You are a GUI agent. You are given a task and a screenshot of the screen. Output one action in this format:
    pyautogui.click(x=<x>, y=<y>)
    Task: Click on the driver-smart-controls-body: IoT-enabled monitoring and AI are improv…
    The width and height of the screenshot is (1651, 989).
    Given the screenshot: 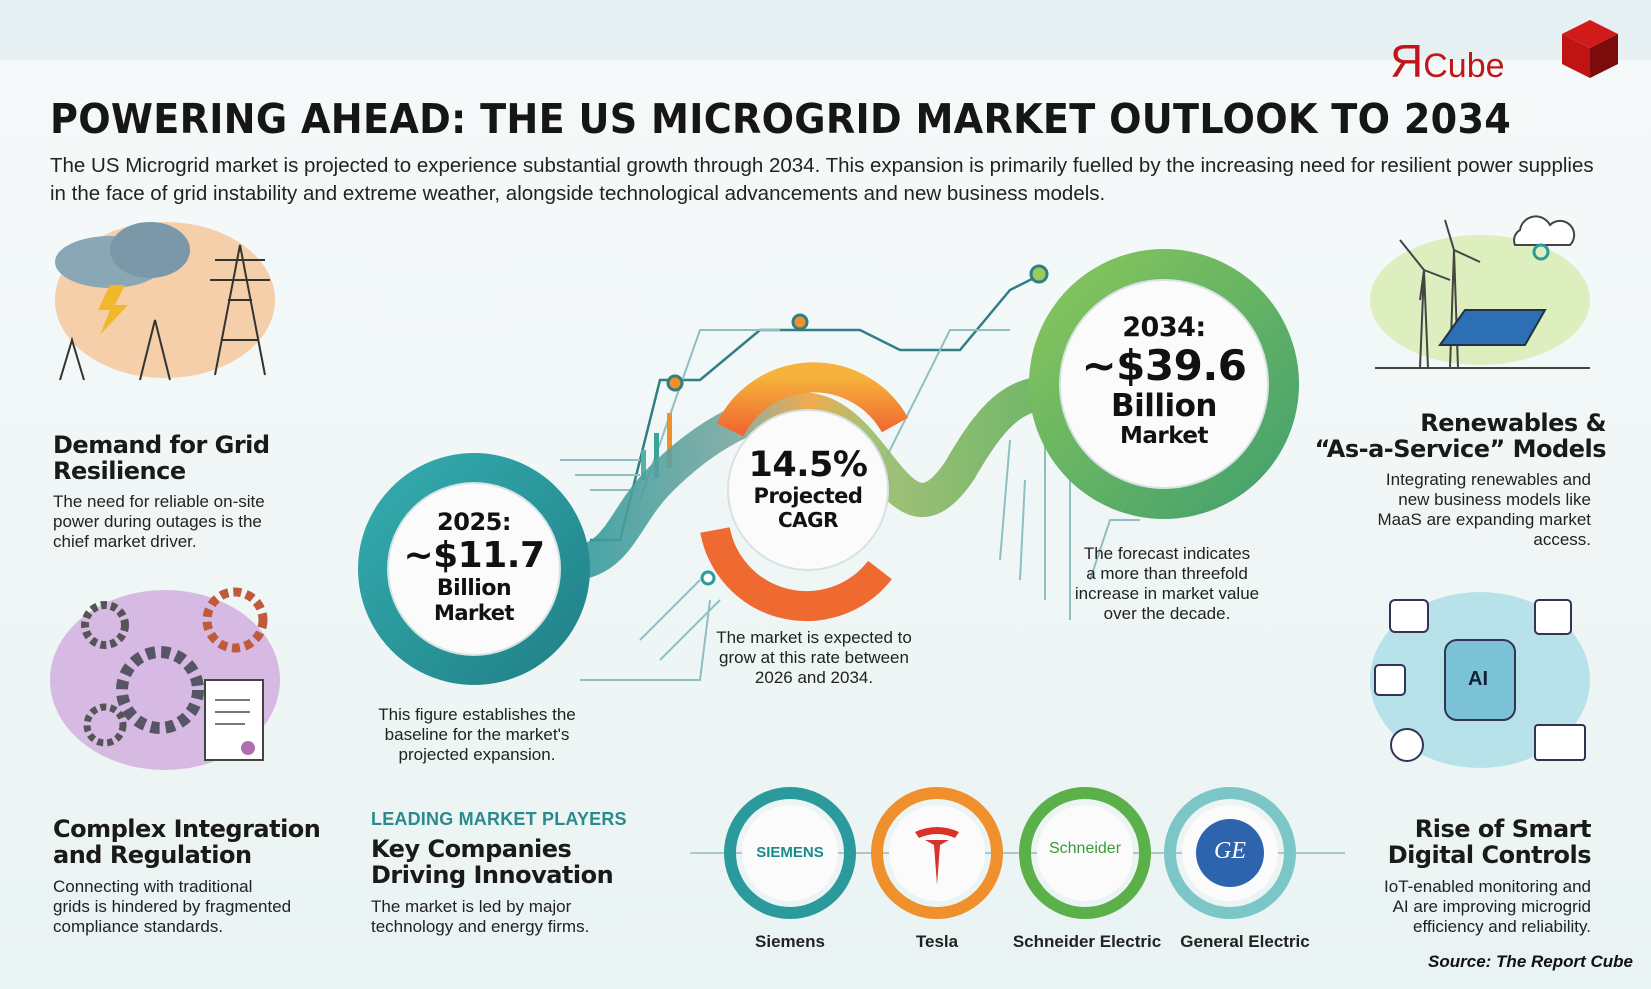 What is the action you would take?
    pyautogui.click(x=1487, y=906)
    